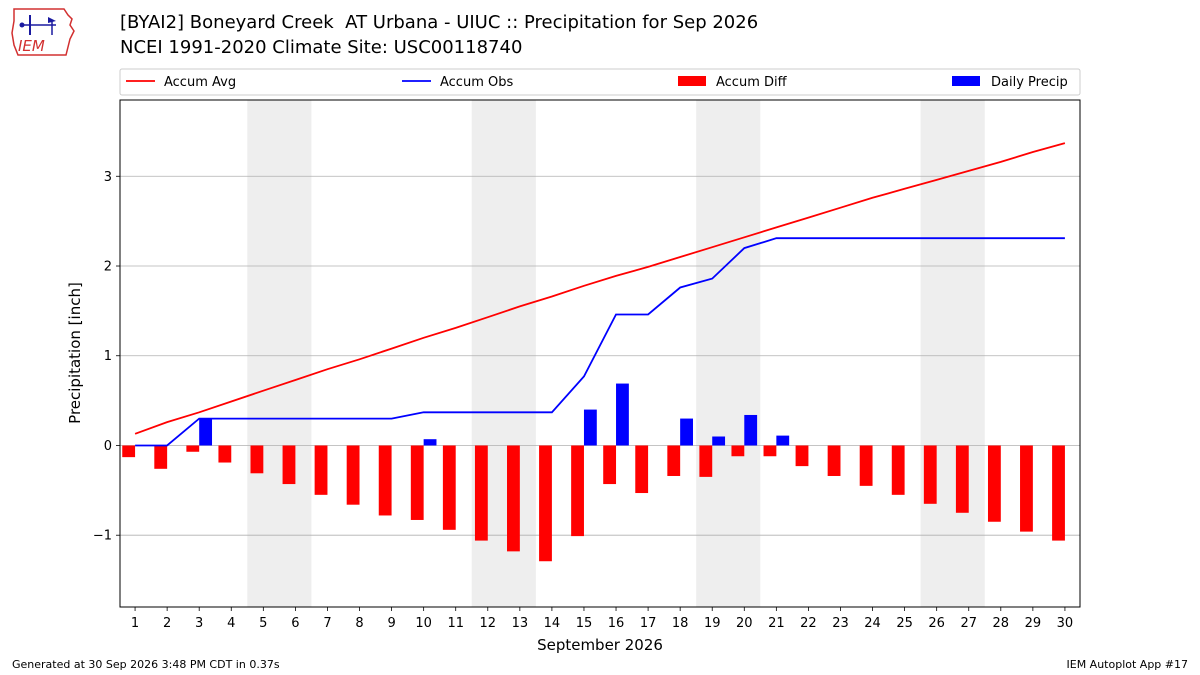 Image resolution: width=1200 pixels, height=675 pixels. I want to click on iem-logo: IEM, so click(43, 32).